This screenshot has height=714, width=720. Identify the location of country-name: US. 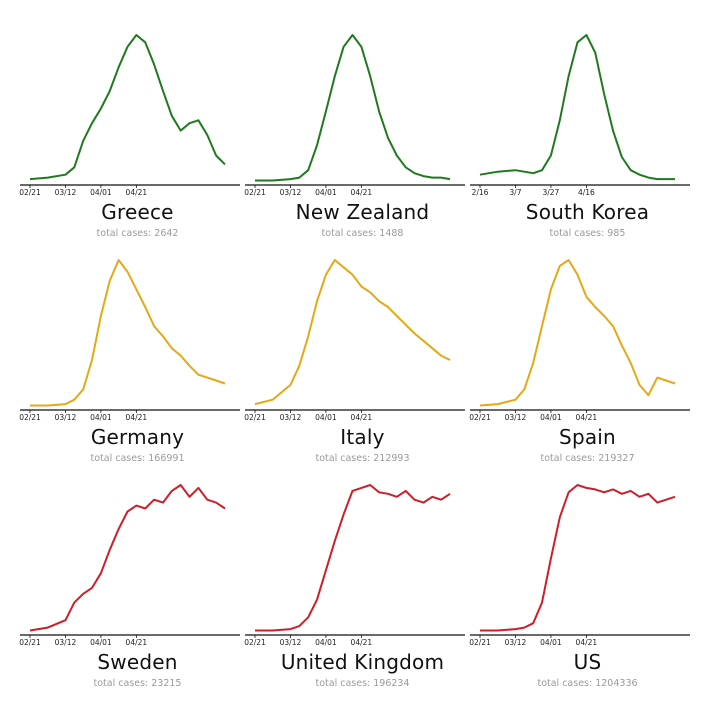
(587, 662).